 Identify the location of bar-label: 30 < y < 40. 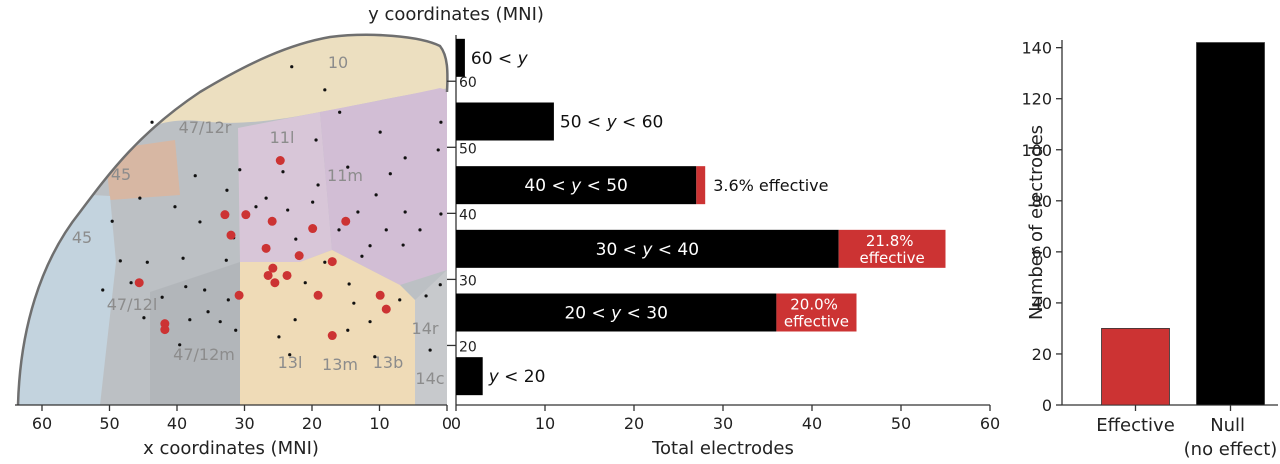
(647, 250).